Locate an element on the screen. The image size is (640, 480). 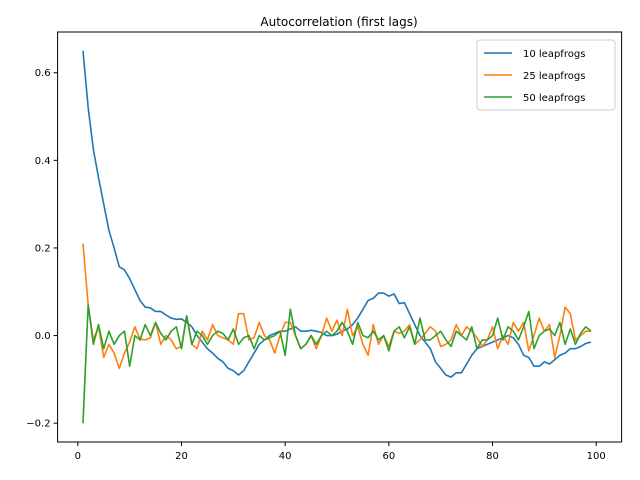
y-axis: −0.2 0.0 0.2 0.4 0.6 is located at coordinates (42, 249).